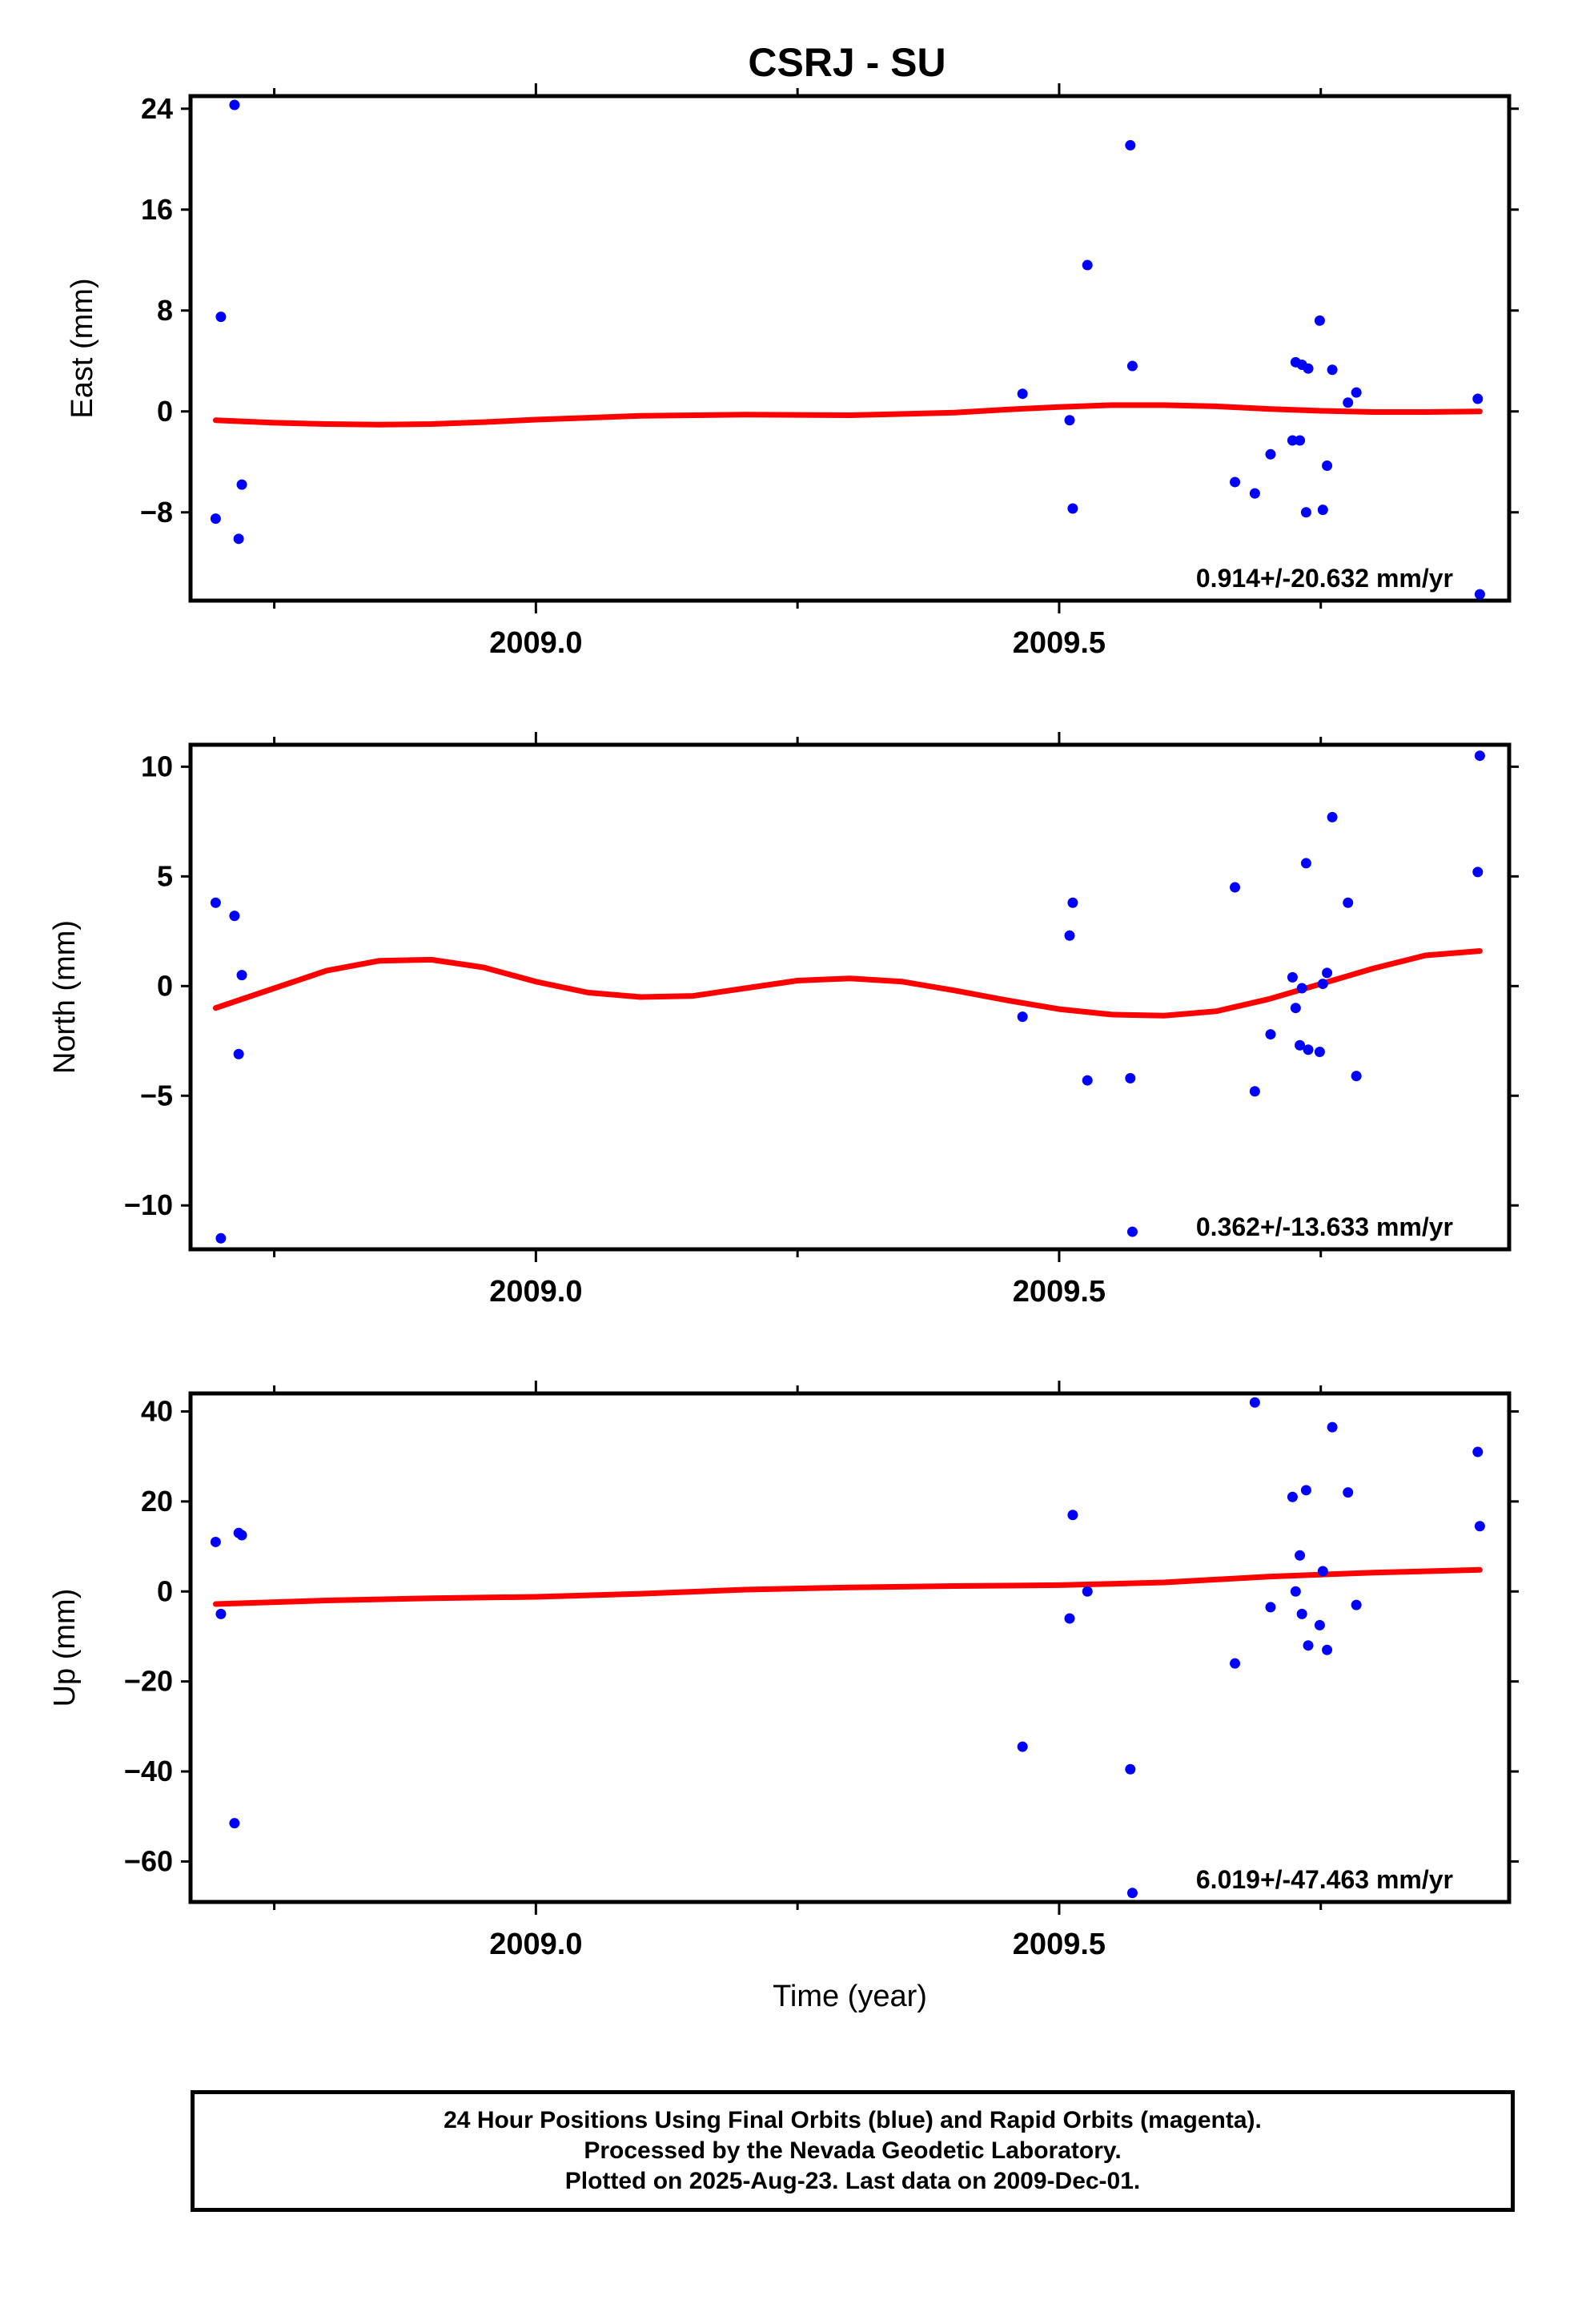 This screenshot has width=1582, height=2324. Describe the element at coordinates (157, 1501) in the screenshot. I see `y-tick-label: 20` at that location.